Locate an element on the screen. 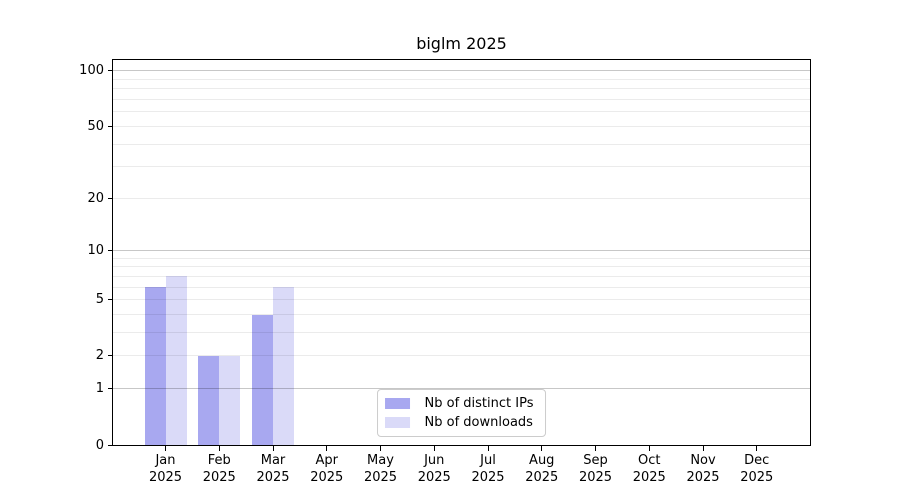 This screenshot has height=500, width=900. x-tick-label: Aug 2025 is located at coordinates (542, 469).